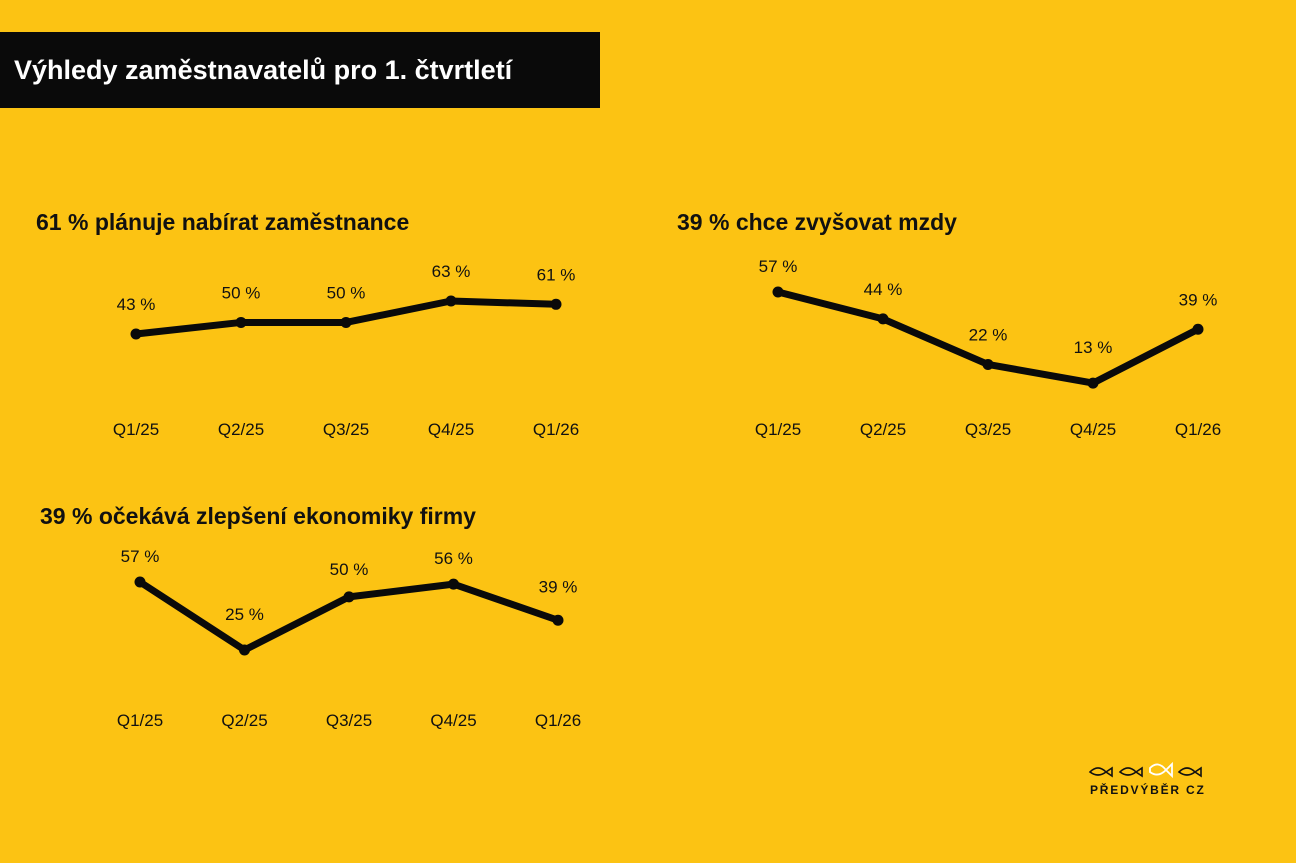 The height and width of the screenshot is (863, 1296). Describe the element at coordinates (1145, 770) in the screenshot. I see `fish-logo-icon` at that location.